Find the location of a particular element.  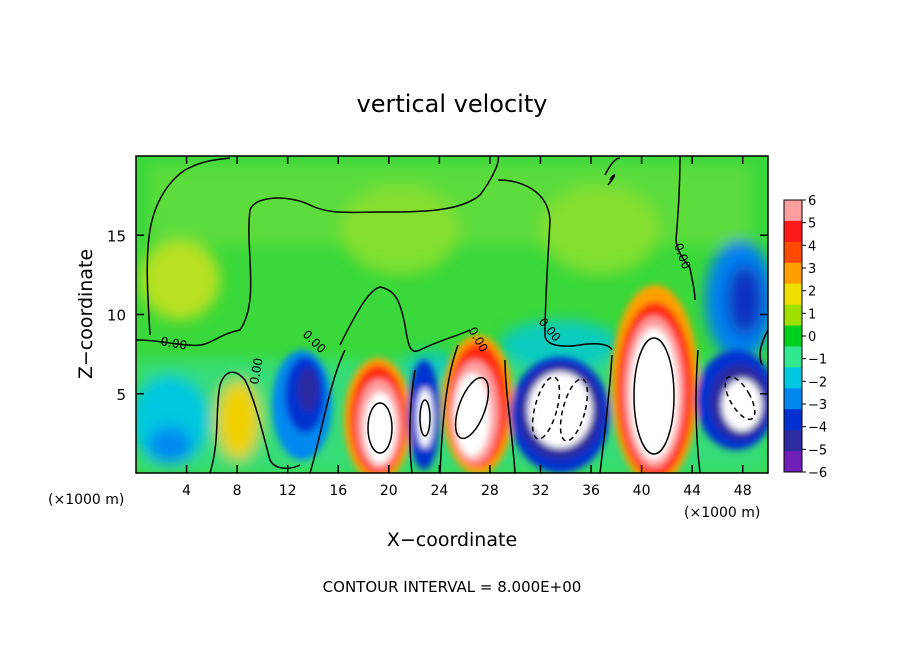

cell-x22-min is located at coordinates (425, 418).